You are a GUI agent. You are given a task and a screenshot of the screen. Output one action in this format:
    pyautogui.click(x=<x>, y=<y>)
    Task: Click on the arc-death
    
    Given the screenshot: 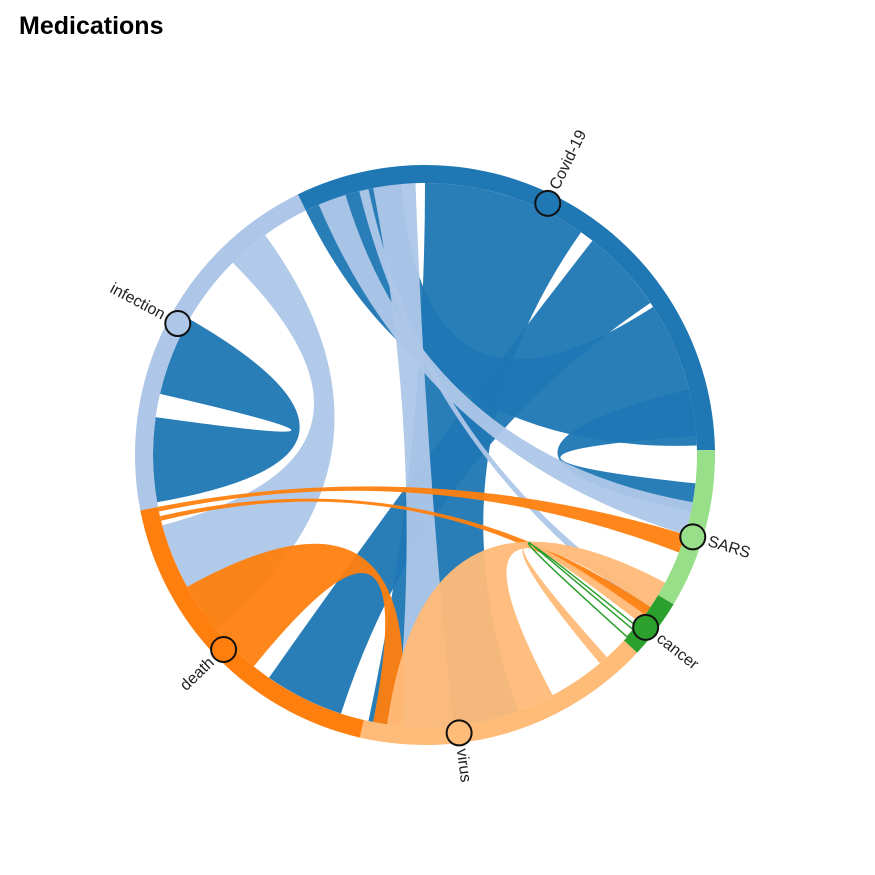 What is the action you would take?
    pyautogui.click(x=252, y=622)
    